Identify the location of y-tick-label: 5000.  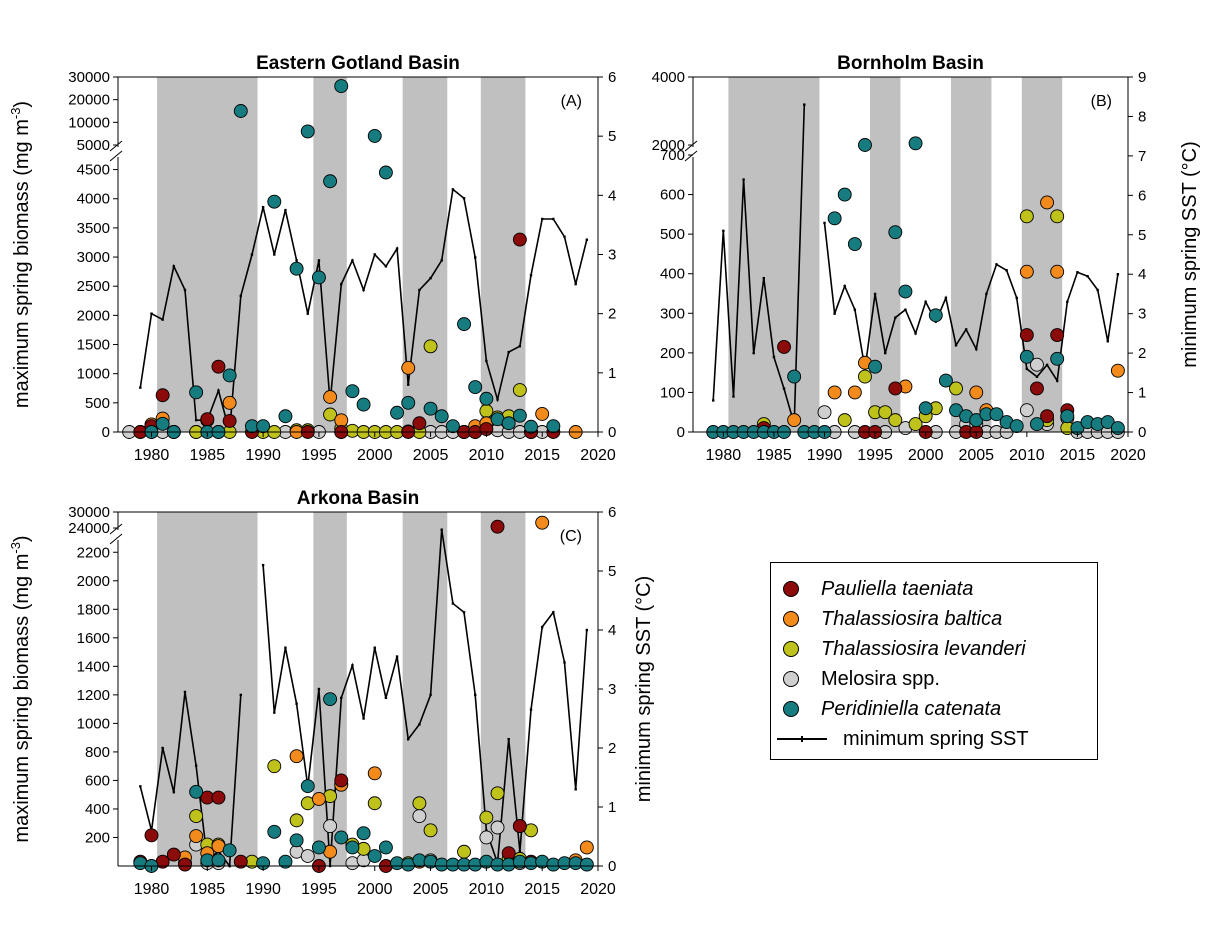
(93, 145).